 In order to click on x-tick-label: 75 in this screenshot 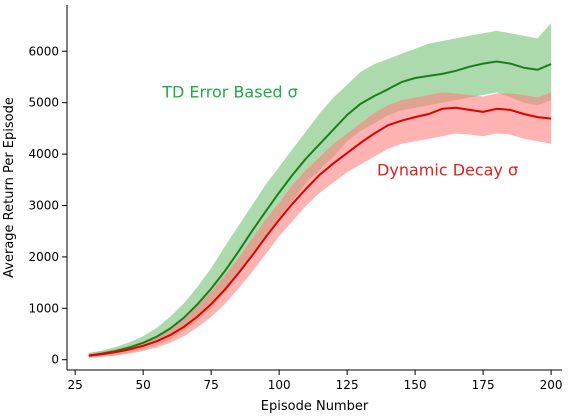, I will do `click(211, 385)`.